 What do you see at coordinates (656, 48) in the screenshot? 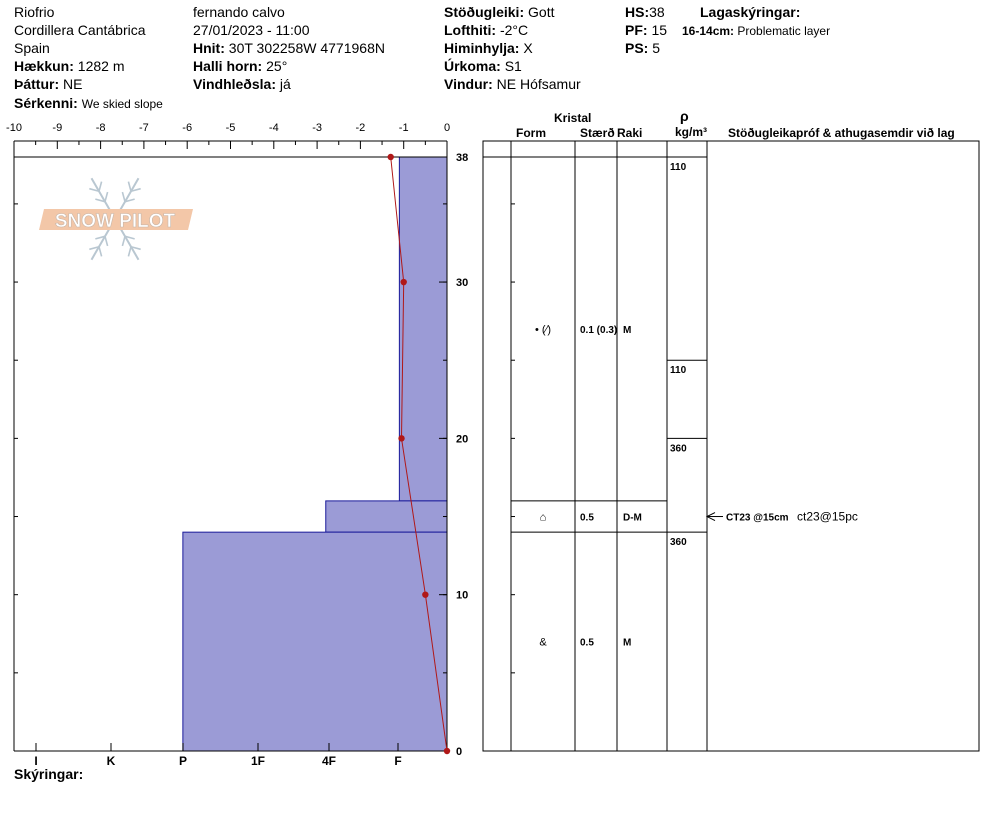
I see `ps-value: 5` at bounding box center [656, 48].